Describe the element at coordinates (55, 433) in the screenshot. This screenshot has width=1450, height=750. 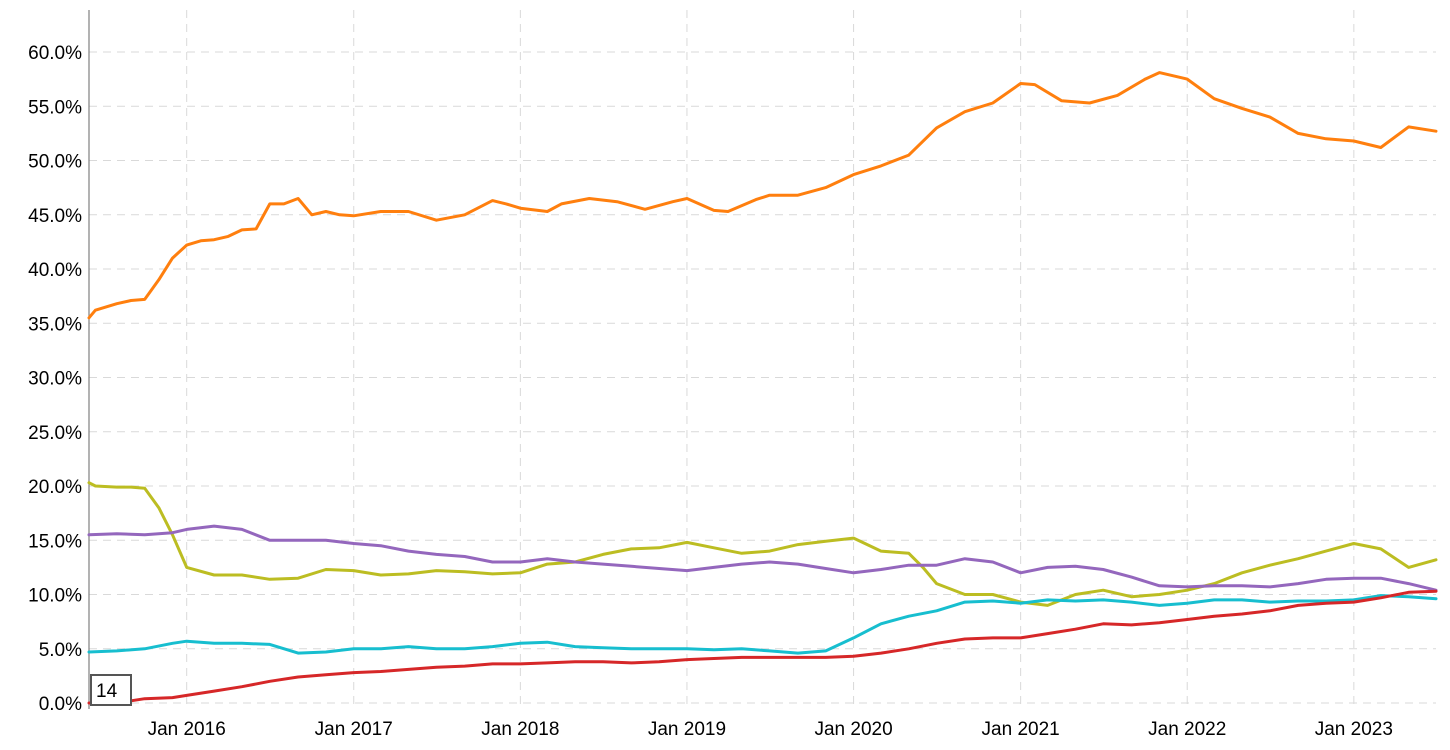
I see `y-tick-label: 25.0%` at that location.